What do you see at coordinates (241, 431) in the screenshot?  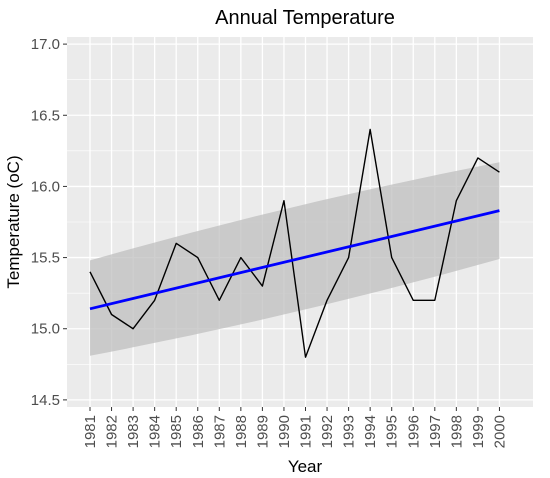 I see `x-tick-label: 1988` at bounding box center [241, 431].